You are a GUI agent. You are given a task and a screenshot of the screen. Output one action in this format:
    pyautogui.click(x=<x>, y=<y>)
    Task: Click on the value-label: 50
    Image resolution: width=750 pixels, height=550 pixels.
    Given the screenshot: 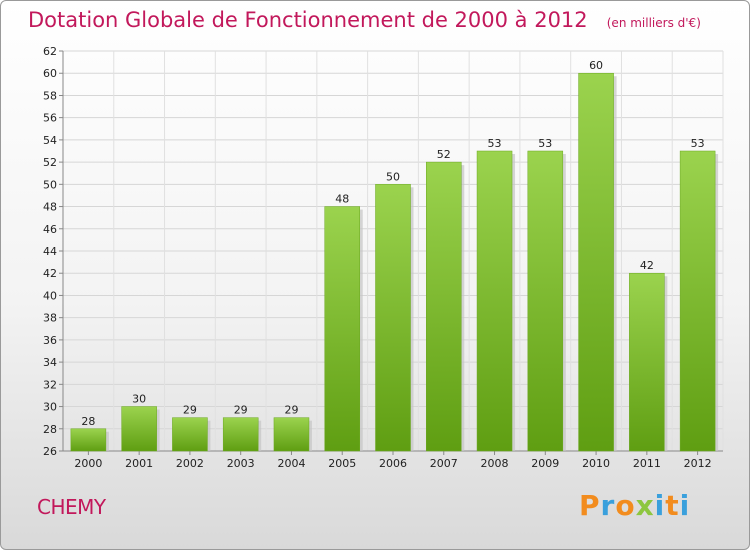 What is the action you would take?
    pyautogui.click(x=393, y=176)
    